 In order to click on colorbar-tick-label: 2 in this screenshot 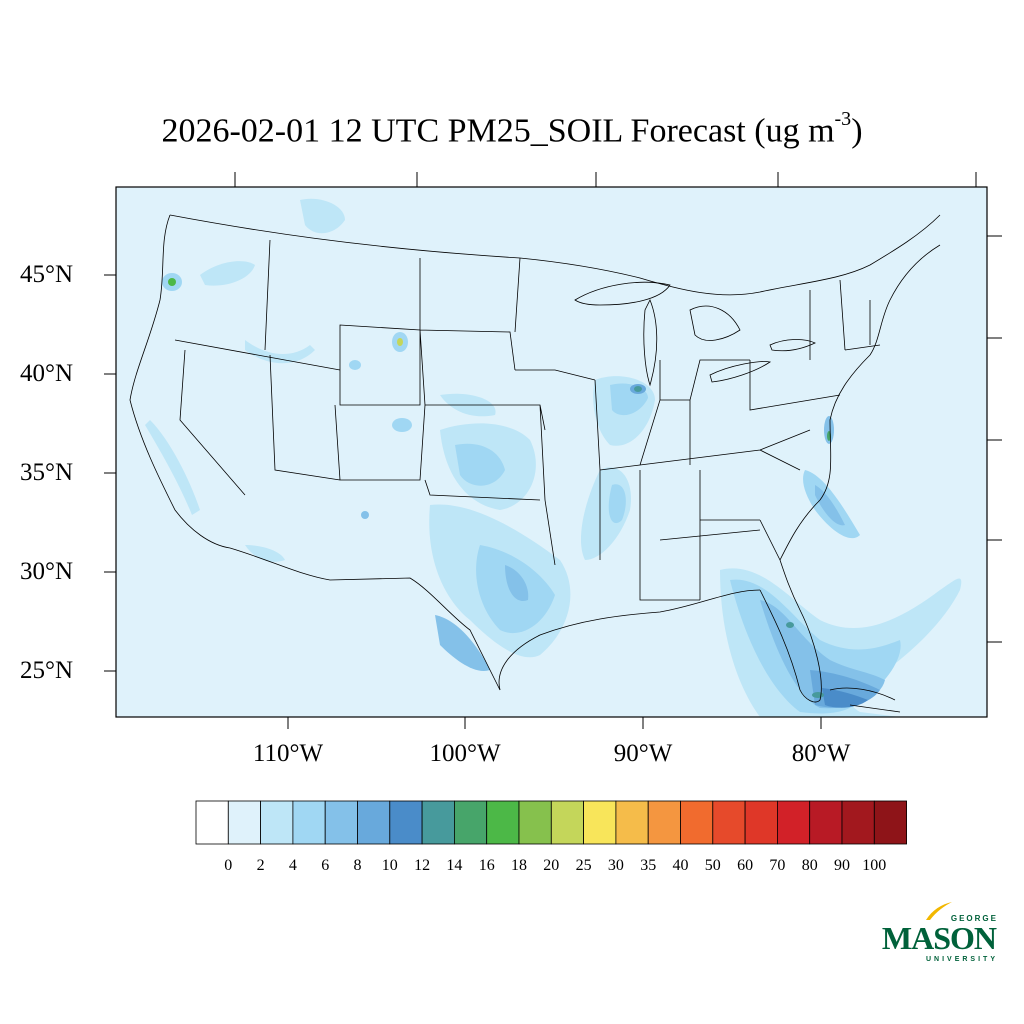, I will do `click(260, 865)`.